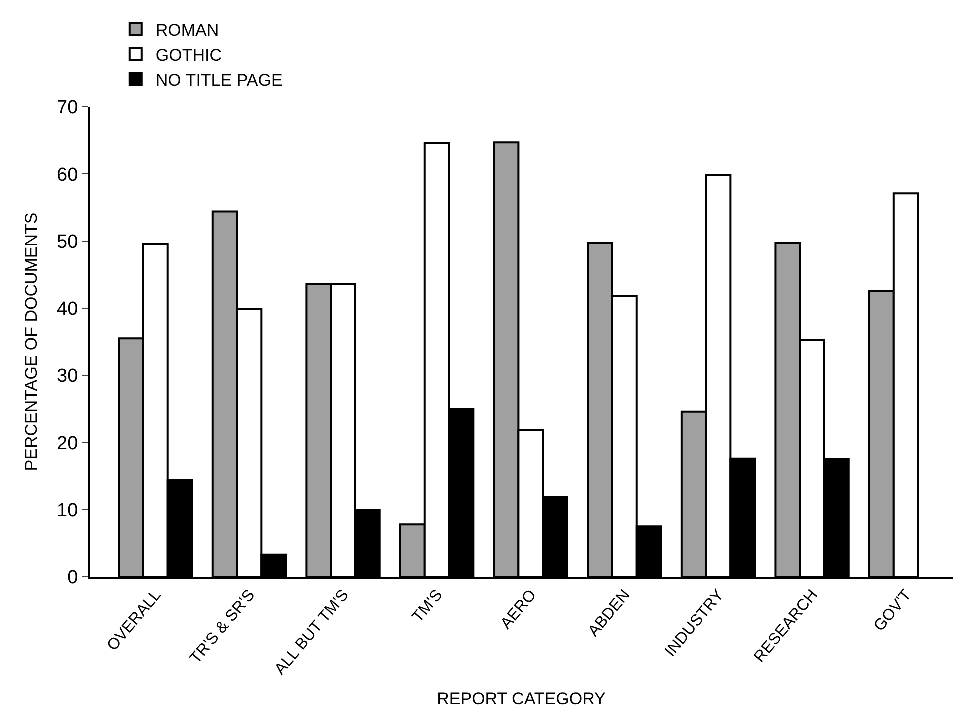  Describe the element at coordinates (32, 342) in the screenshot. I see `y-axis-title: PERCENTAGE OF DOCUMENTS` at that location.